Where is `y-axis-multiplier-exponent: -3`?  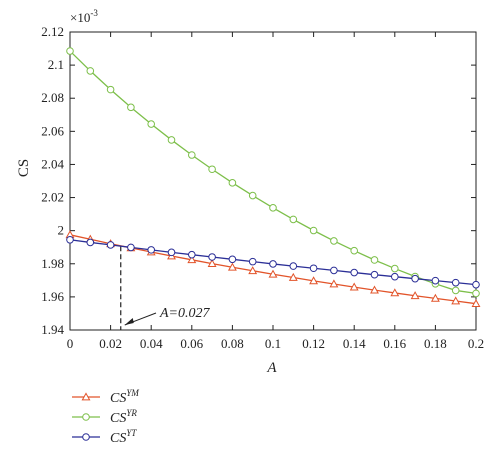
y-axis-multiplier-exponent: -3 is located at coordinates (94, 13).